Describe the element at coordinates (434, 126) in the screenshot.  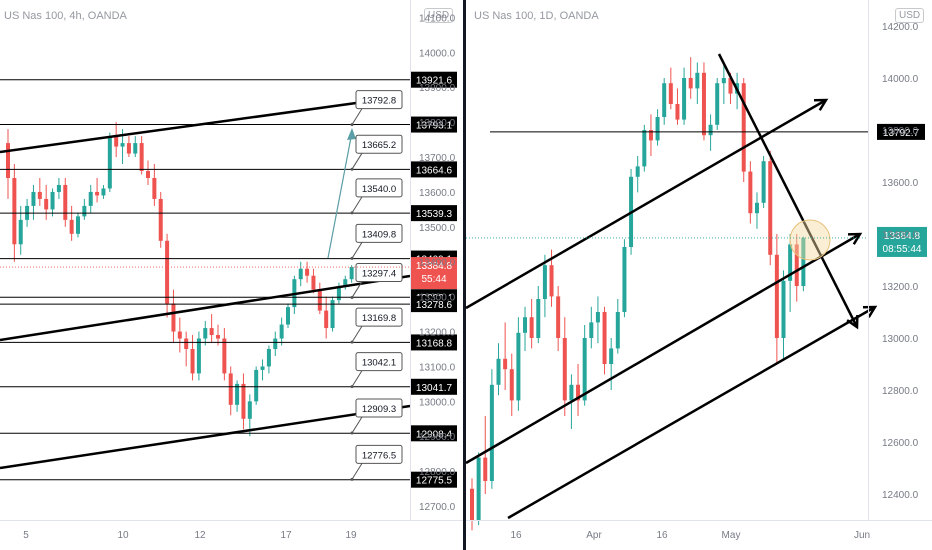
I see `left-level-tag-label: 13793.1` at that location.